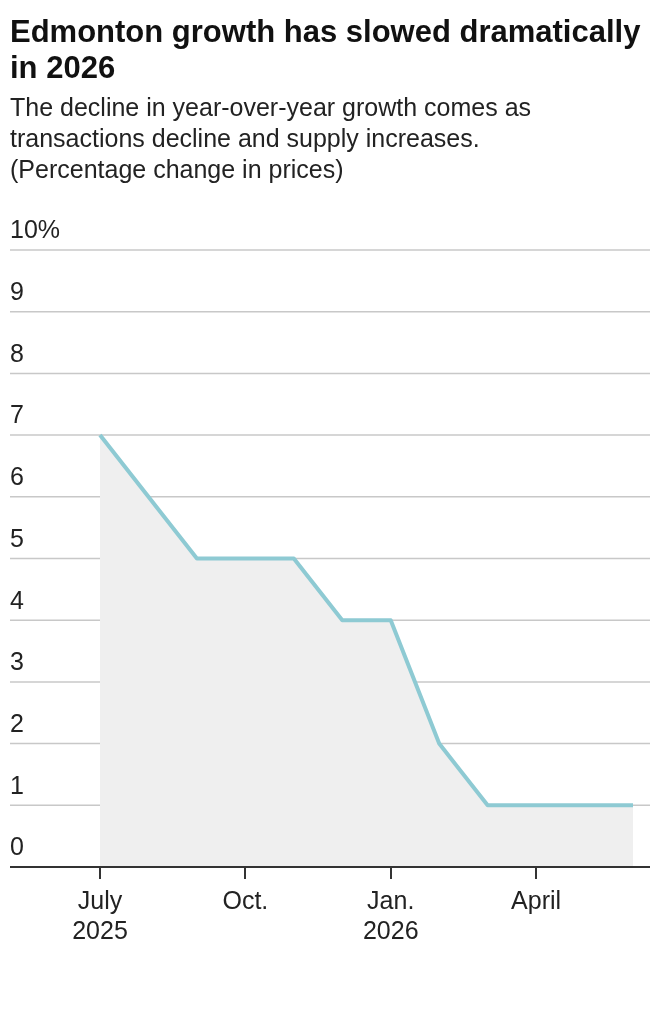 Image resolution: width=660 pixels, height=1030 pixels. Describe the element at coordinates (17, 291) in the screenshot. I see `y-tick-label: 9` at that location.